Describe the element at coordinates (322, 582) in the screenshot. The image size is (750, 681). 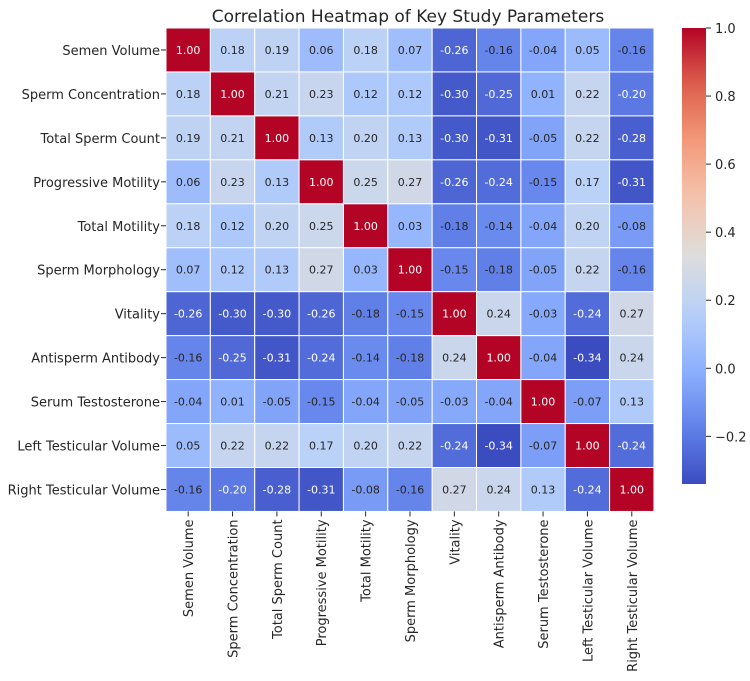
I see `x-tick-label: Progressive Motility` at that location.